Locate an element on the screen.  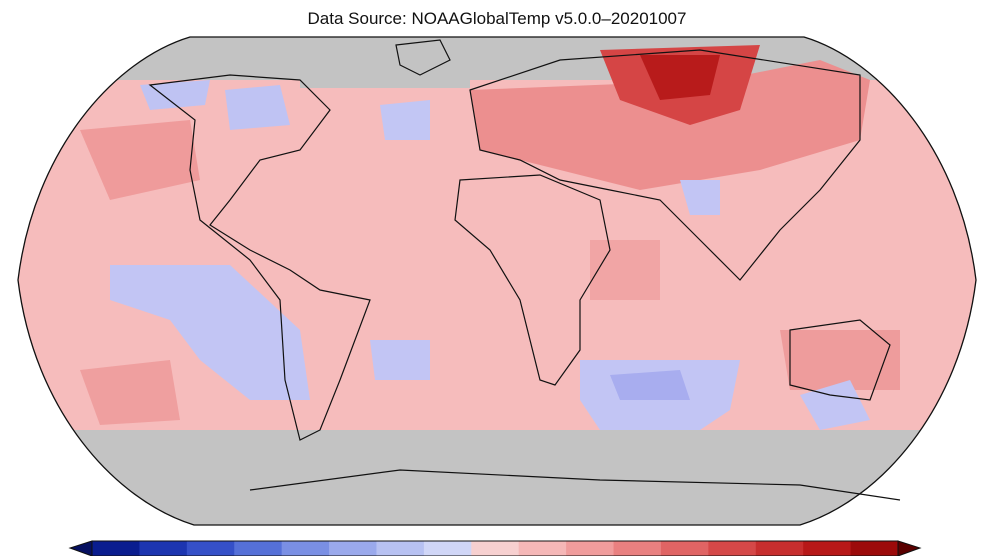
cool-atlantic is located at coordinates (405, 120).